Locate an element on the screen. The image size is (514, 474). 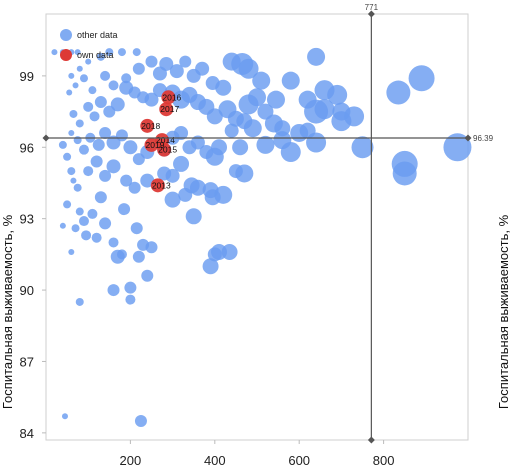
reference-marker-x-top is located at coordinates (371, 14).